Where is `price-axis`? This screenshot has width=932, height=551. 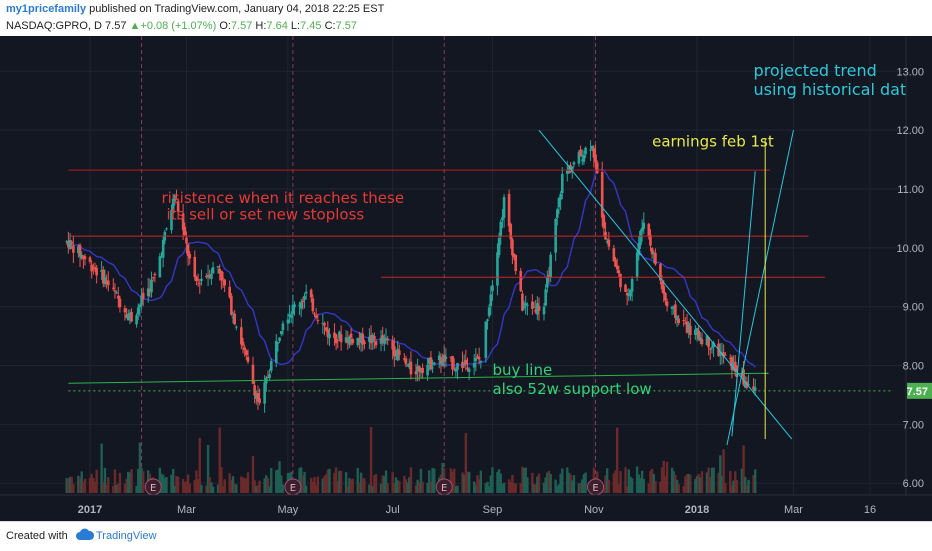
price-axis is located at coordinates (919, 265).